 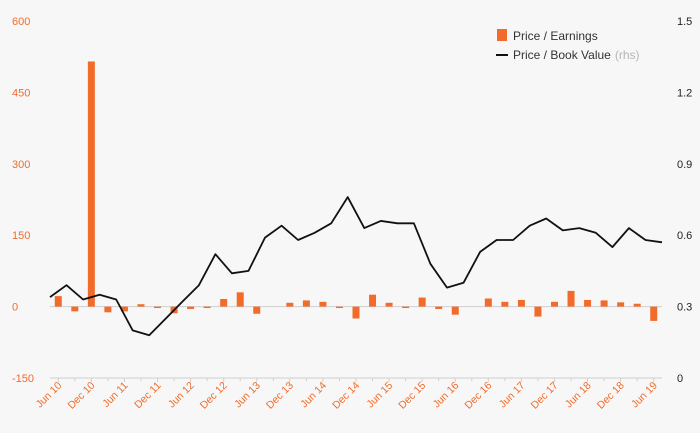 I want to click on y-right-tick-label: 1.5, so click(x=684, y=22).